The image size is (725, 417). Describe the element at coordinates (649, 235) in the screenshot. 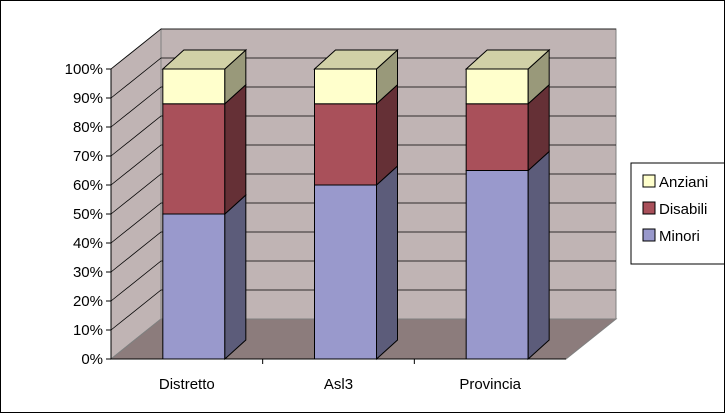

I see `legend-swatch-minori` at that location.